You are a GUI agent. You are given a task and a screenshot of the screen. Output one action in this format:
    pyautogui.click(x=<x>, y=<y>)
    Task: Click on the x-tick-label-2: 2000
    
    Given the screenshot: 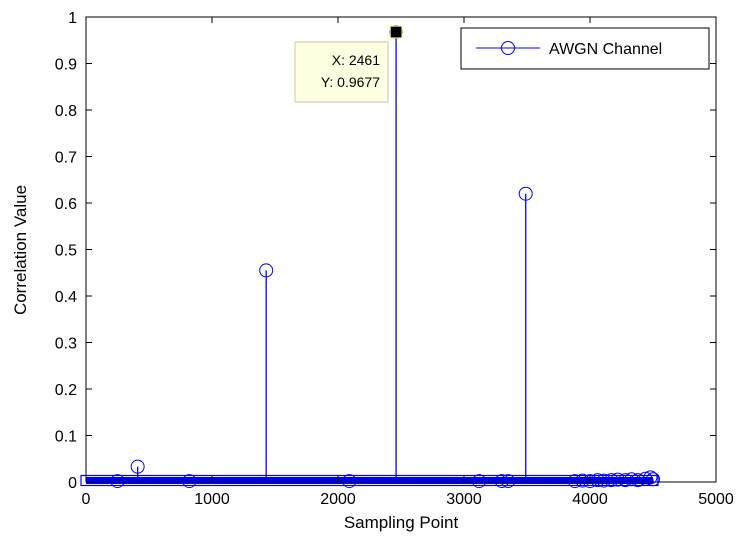 What is the action you would take?
    pyautogui.click(x=338, y=499)
    